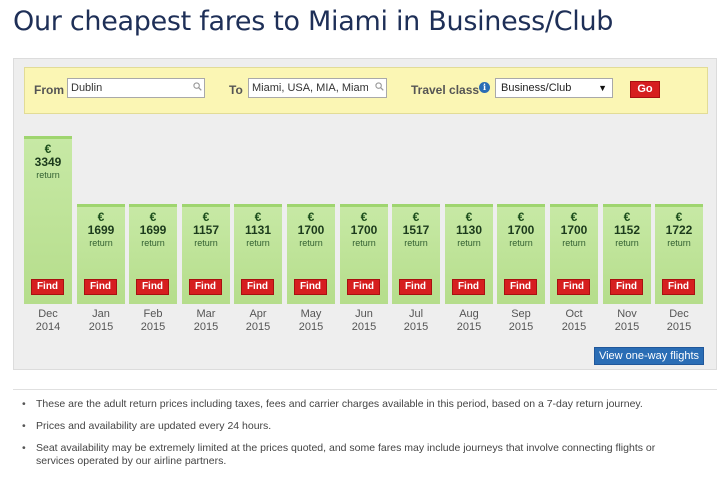 This screenshot has height=478, width=727. What do you see at coordinates (469, 230) in the screenshot?
I see `fare-price: 1130` at bounding box center [469, 230].